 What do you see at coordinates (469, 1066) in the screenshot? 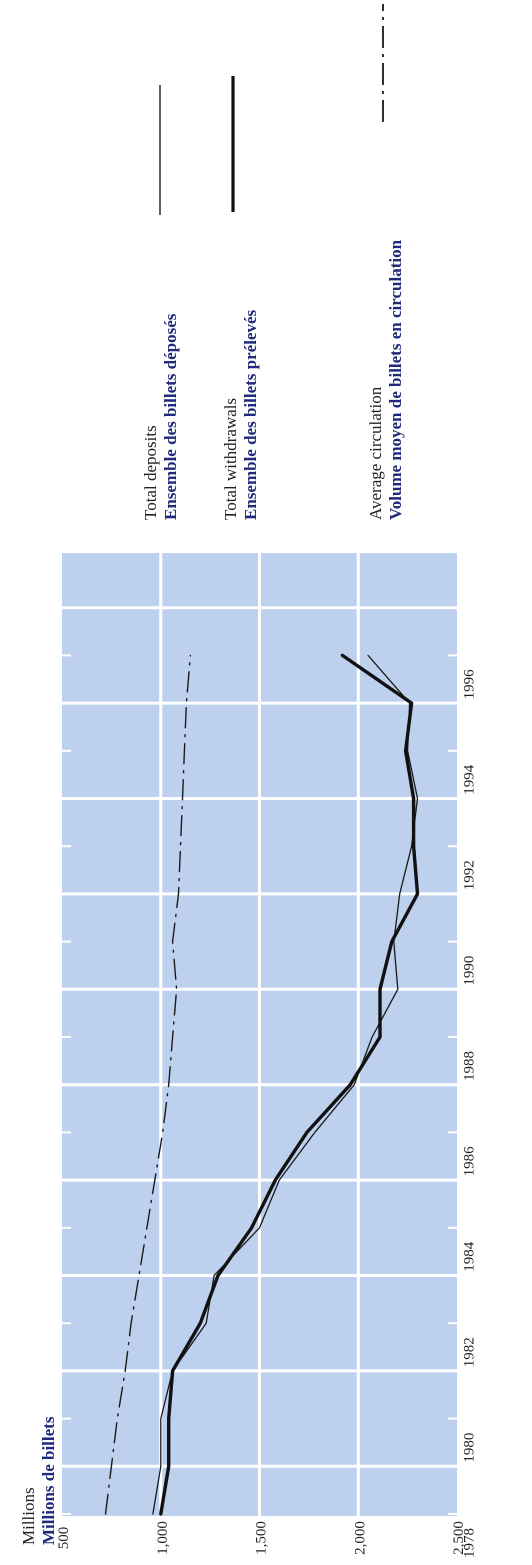
I see `x-tick-label-1988: 1988` at bounding box center [469, 1066].